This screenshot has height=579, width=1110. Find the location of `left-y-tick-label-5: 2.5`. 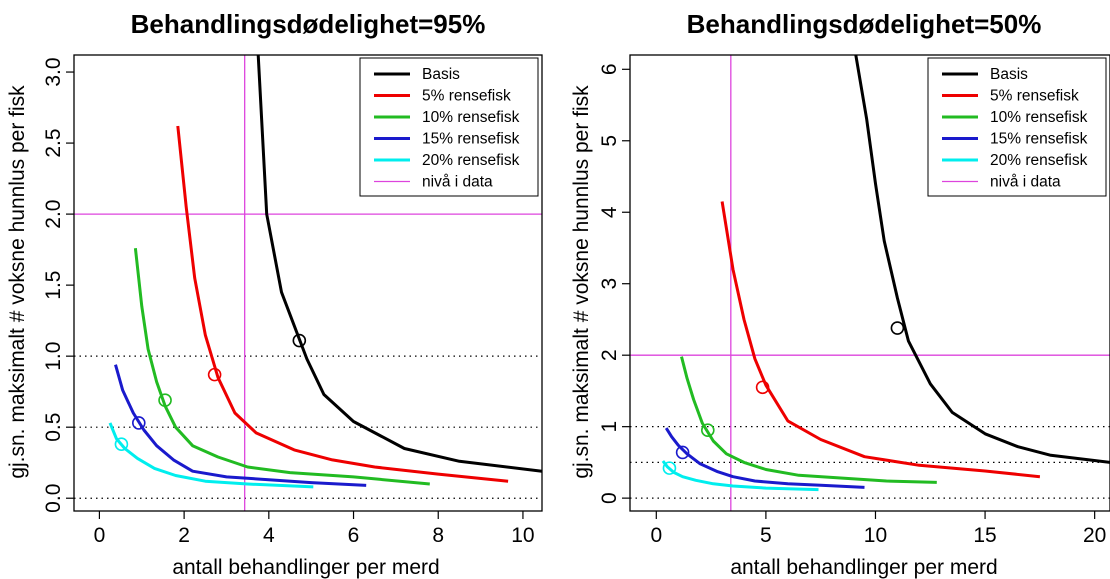

left-y-tick-label-5: 2.5 is located at coordinates (53, 142).